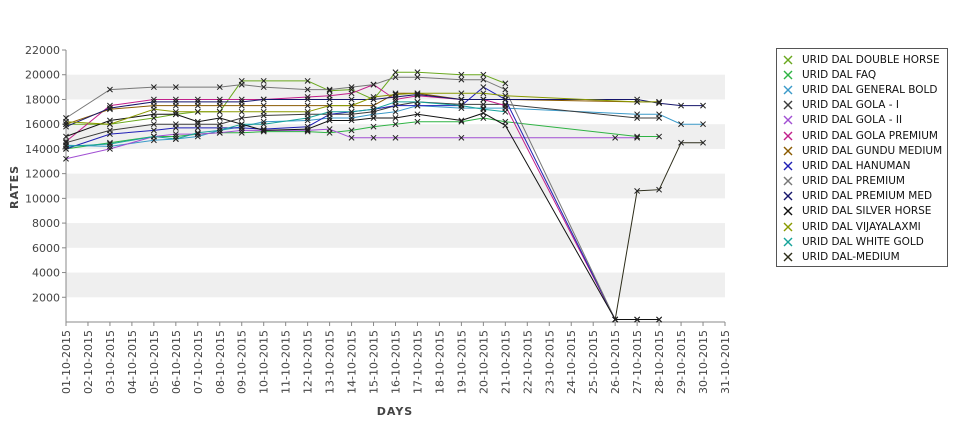  What do you see at coordinates (862, 196) in the screenshot?
I see `legend-item: URID DAL PREMIUM MED` at bounding box center [862, 196].